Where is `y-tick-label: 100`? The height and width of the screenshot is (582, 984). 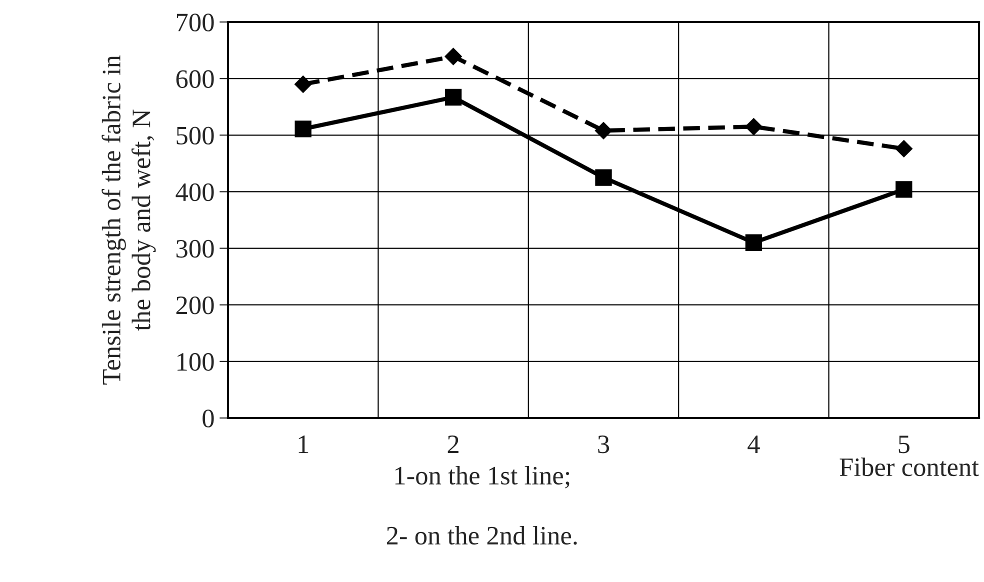
y-tick-label: 100 is located at coordinates (196, 362).